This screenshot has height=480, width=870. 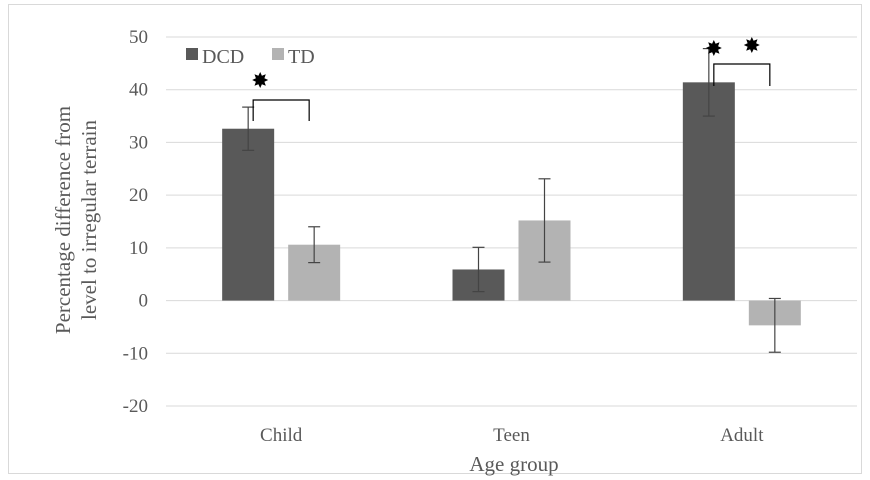 What do you see at coordinates (192, 54) in the screenshot?
I see `legend-swatch-dcd` at bounding box center [192, 54].